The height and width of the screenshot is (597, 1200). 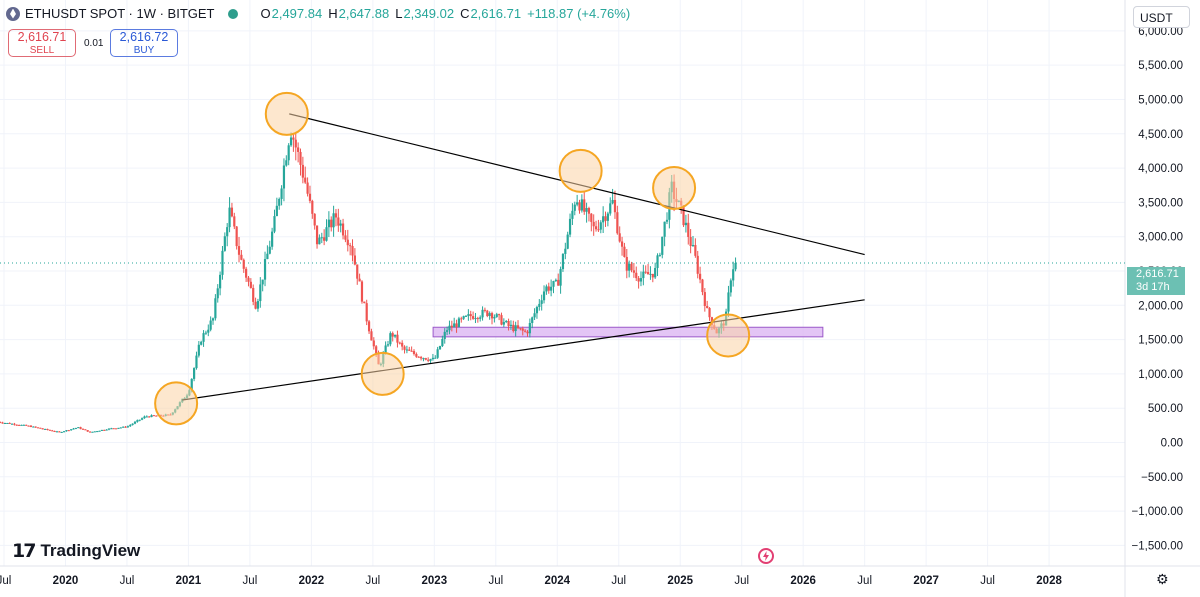 I want to click on support-zone, so click(x=628, y=332).